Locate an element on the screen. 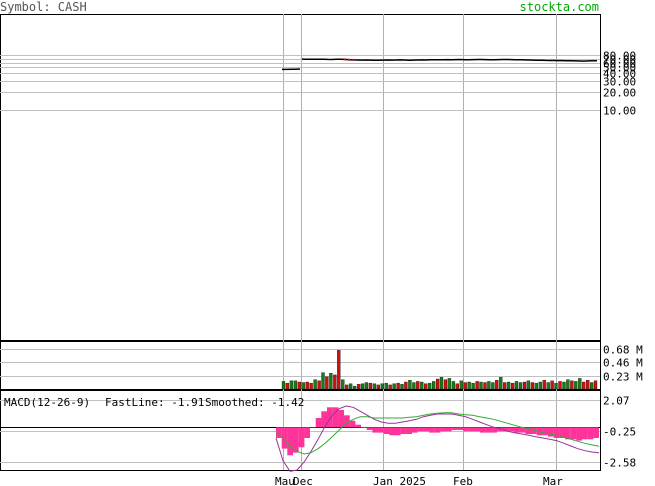 The height and width of the screenshot is (486, 655). price-tick-label: 30.00 is located at coordinates (619, 82).